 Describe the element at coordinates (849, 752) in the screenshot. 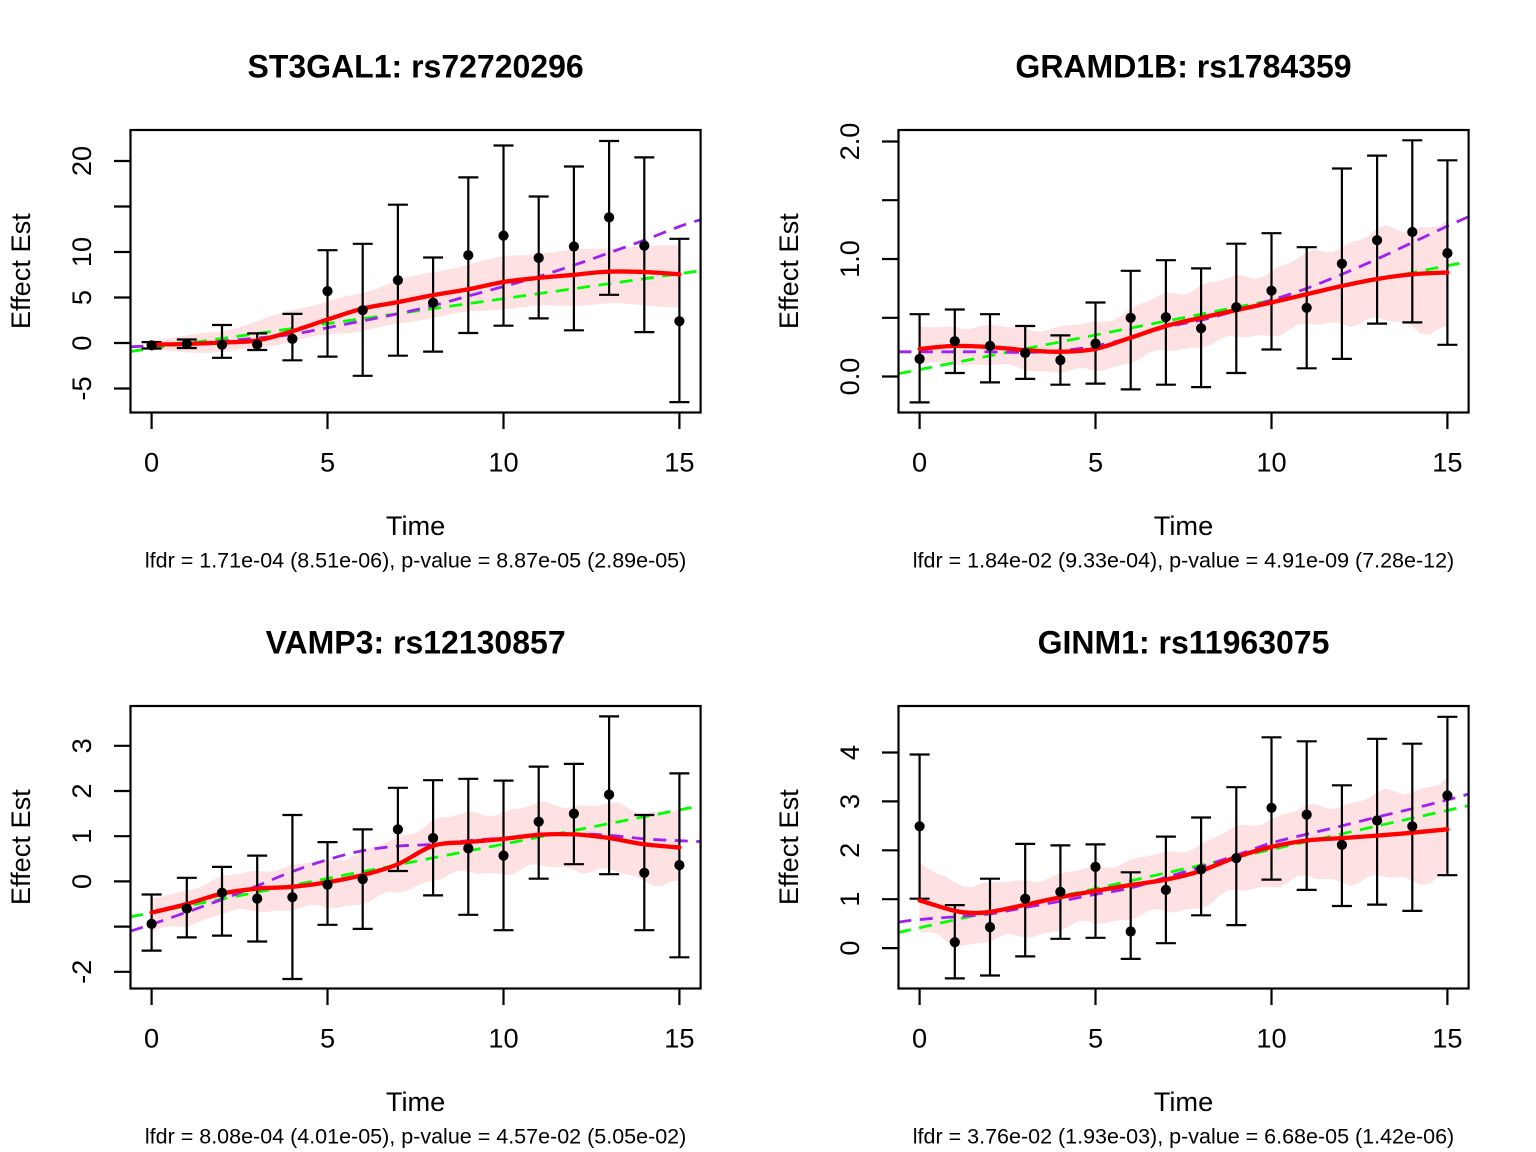

I see `svg-text: 4` at that location.